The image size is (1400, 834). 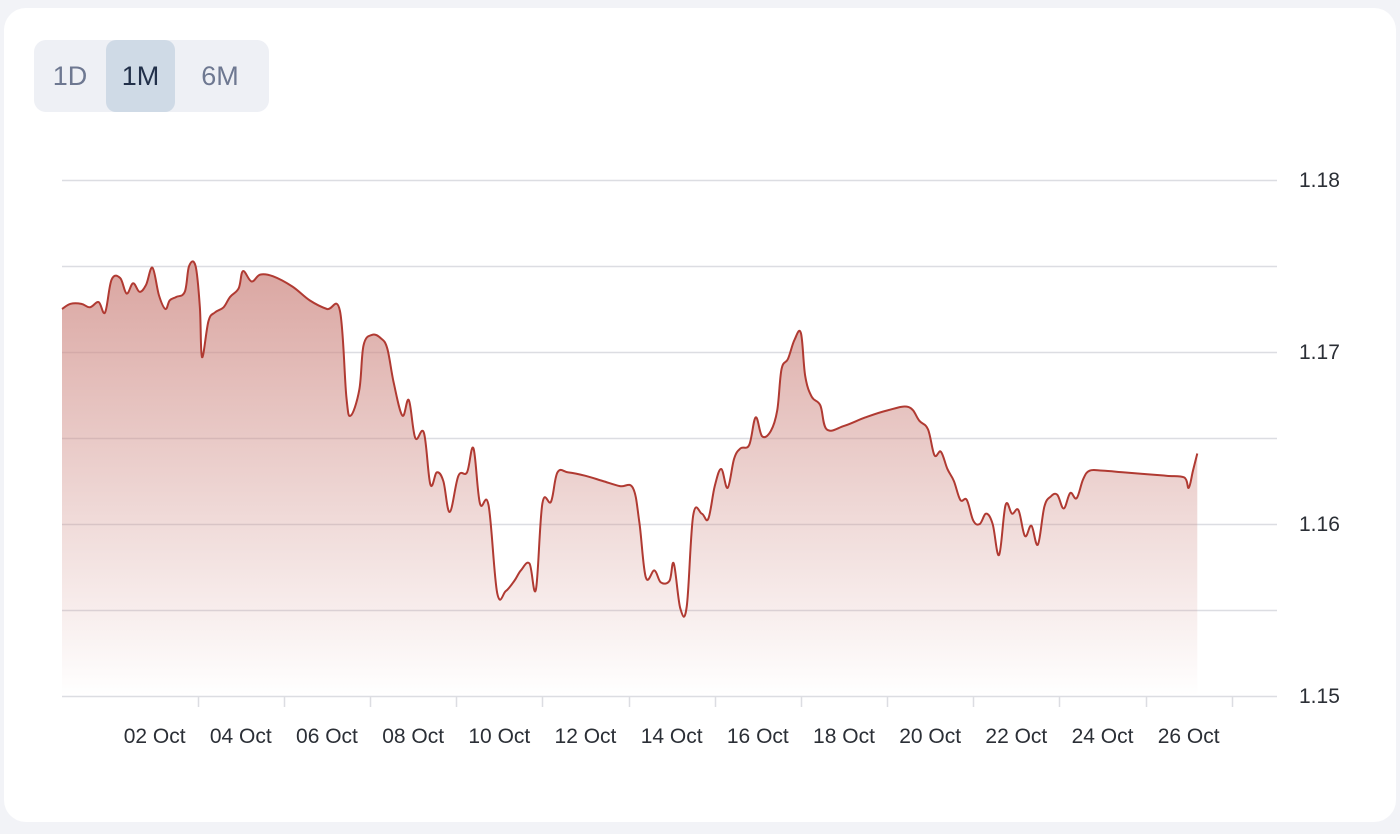 I want to click on x-tick-label: 02 Oct, so click(x=155, y=736).